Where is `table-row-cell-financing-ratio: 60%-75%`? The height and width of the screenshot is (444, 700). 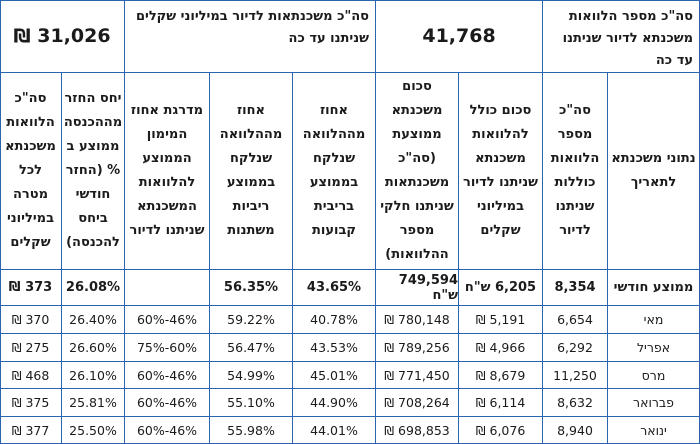
table-row-cell-financing-ratio: 60%-75% is located at coordinates (167, 348).